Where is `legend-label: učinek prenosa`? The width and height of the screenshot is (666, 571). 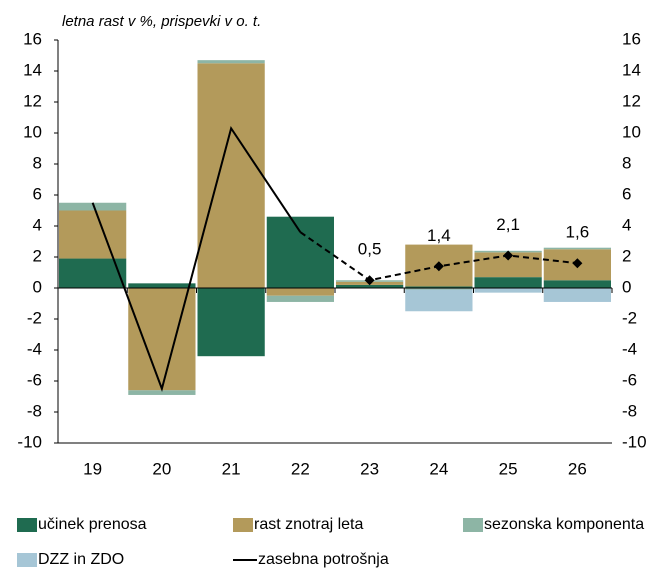 legend-label: učinek prenosa is located at coordinates (92, 524).